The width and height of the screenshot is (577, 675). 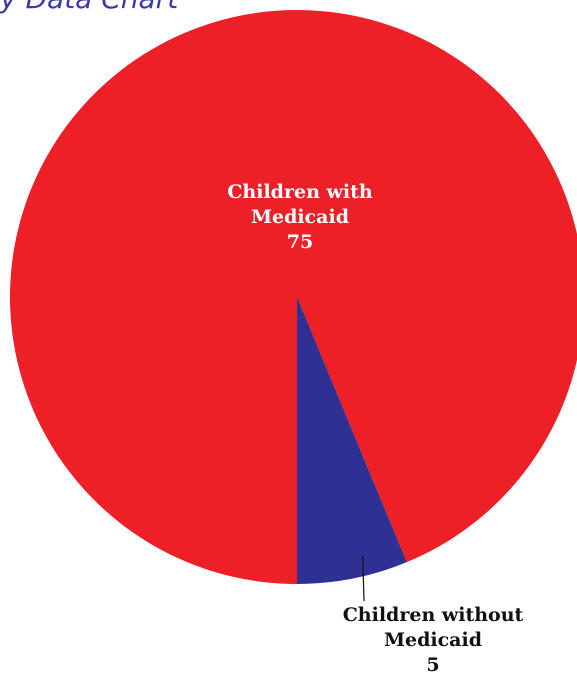 I want to click on leader-line-without-medicaid, so click(x=363, y=578).